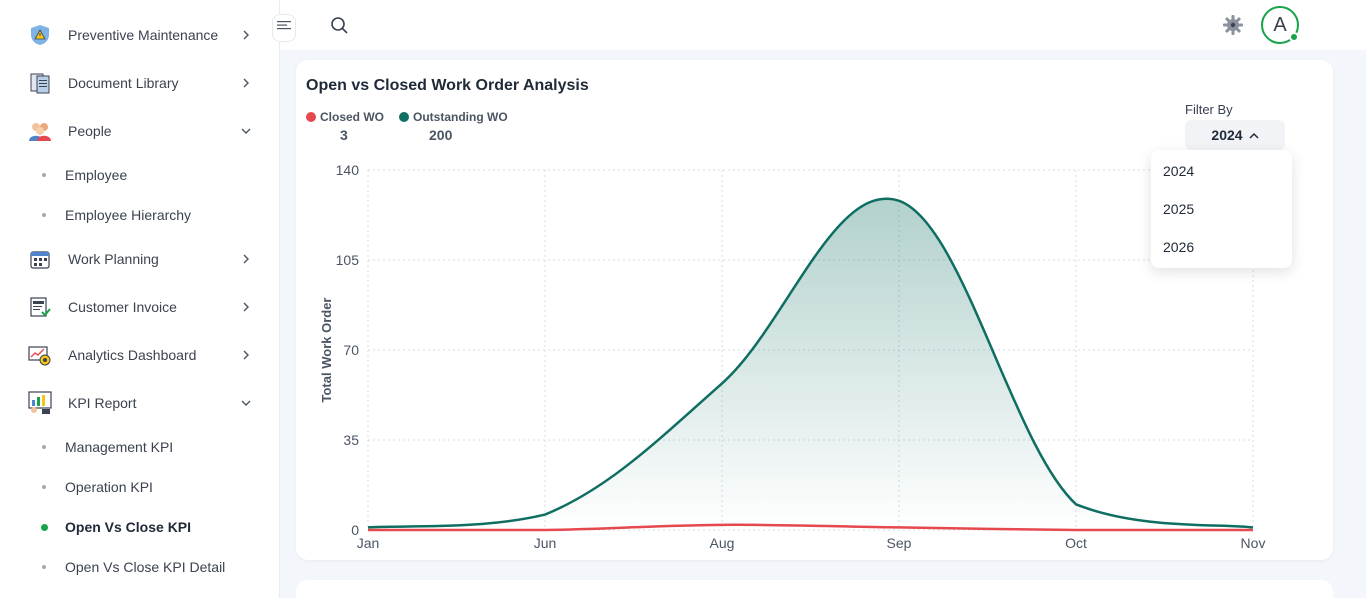 Image resolution: width=1366 pixels, height=598 pixels. I want to click on kpi-report-icon, so click(40, 403).